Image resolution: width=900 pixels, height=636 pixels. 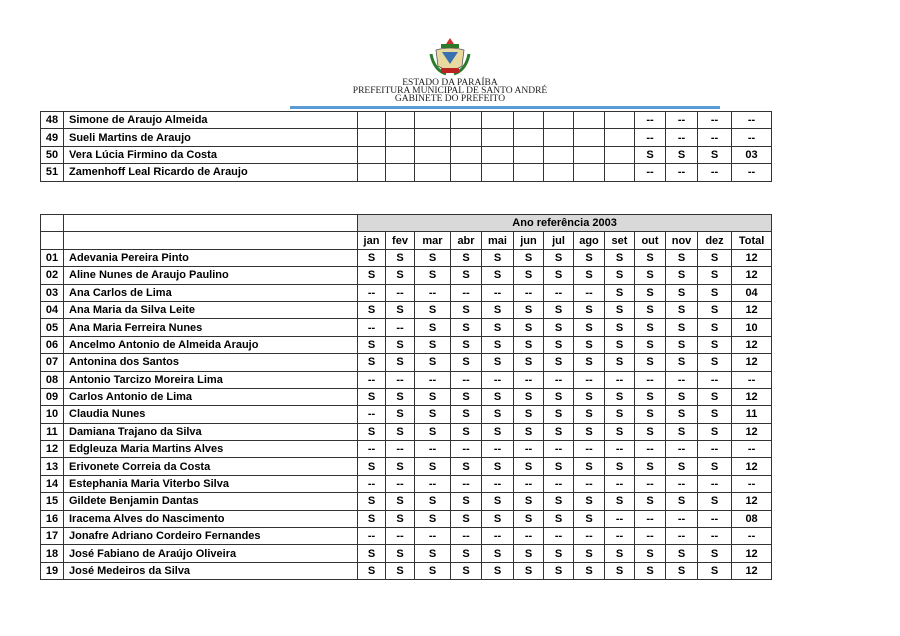 What do you see at coordinates (210, 466) in the screenshot?
I see `person-name: Erivonete Correia da Costa` at bounding box center [210, 466].